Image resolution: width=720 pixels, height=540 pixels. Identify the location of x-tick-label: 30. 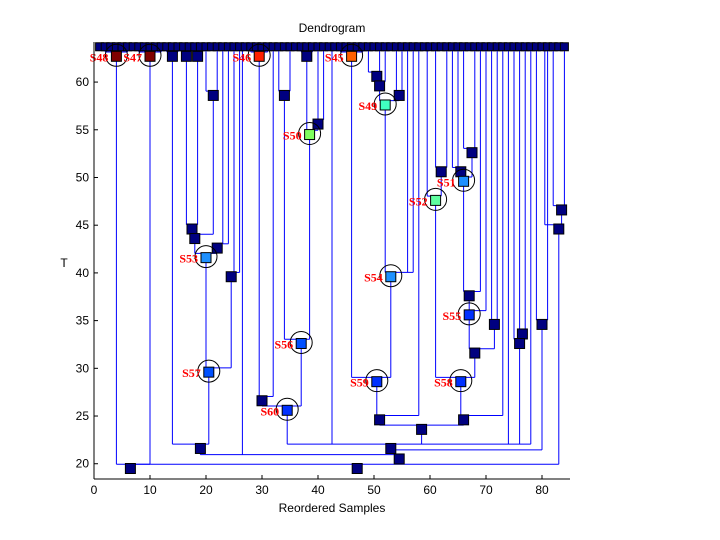
(262, 490).